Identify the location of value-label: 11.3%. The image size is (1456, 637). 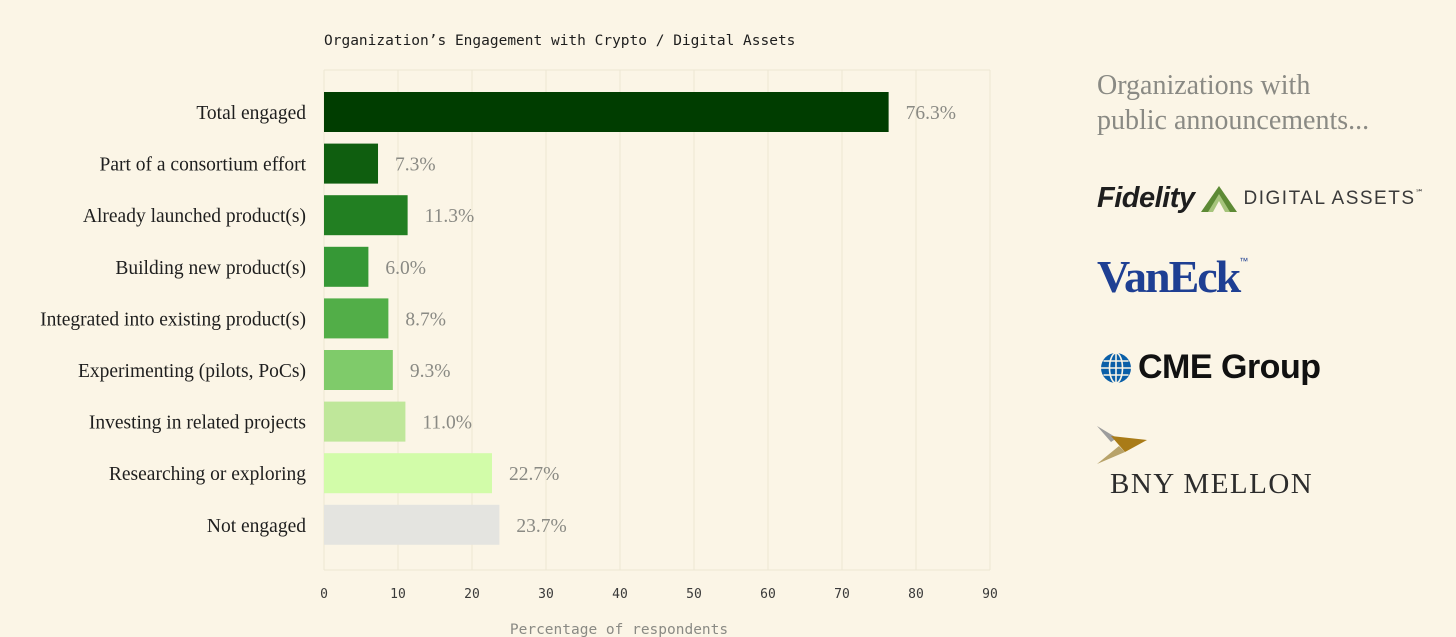
(450, 216).